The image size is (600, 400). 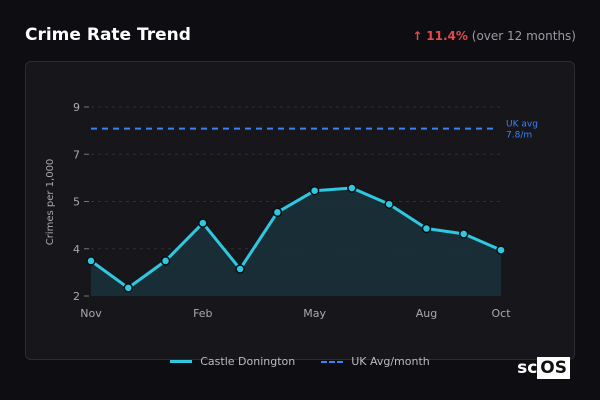 What do you see at coordinates (417, 36) in the screenshot?
I see `trend-arrow-up-icon: ↑` at bounding box center [417, 36].